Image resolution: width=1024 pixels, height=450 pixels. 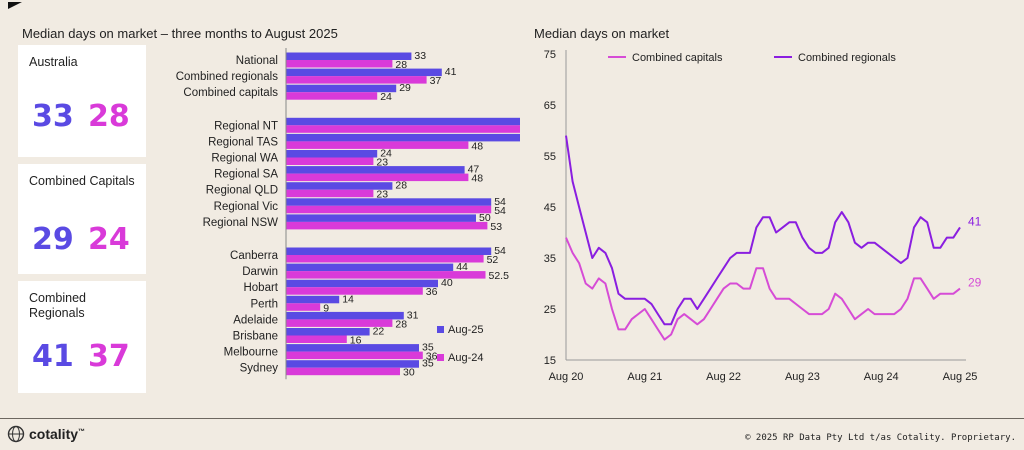 I want to click on card-value-aug25: 41, so click(x=53, y=356).